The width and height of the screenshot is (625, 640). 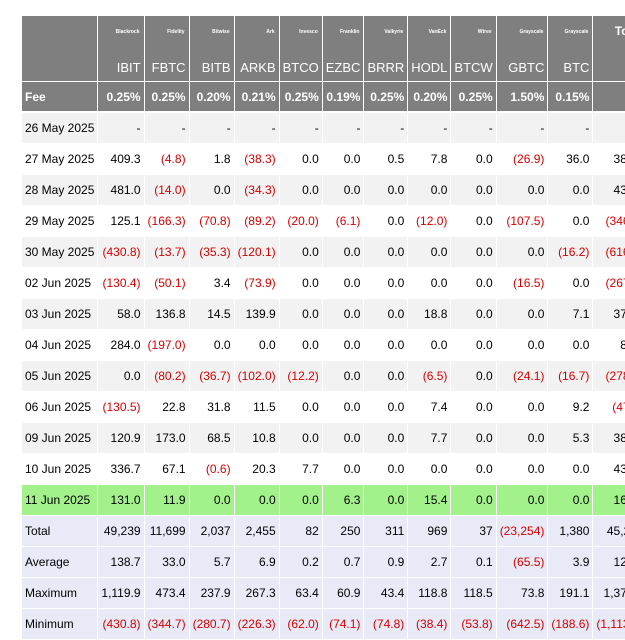 I want to click on fee-label: Fee, so click(x=60, y=97).